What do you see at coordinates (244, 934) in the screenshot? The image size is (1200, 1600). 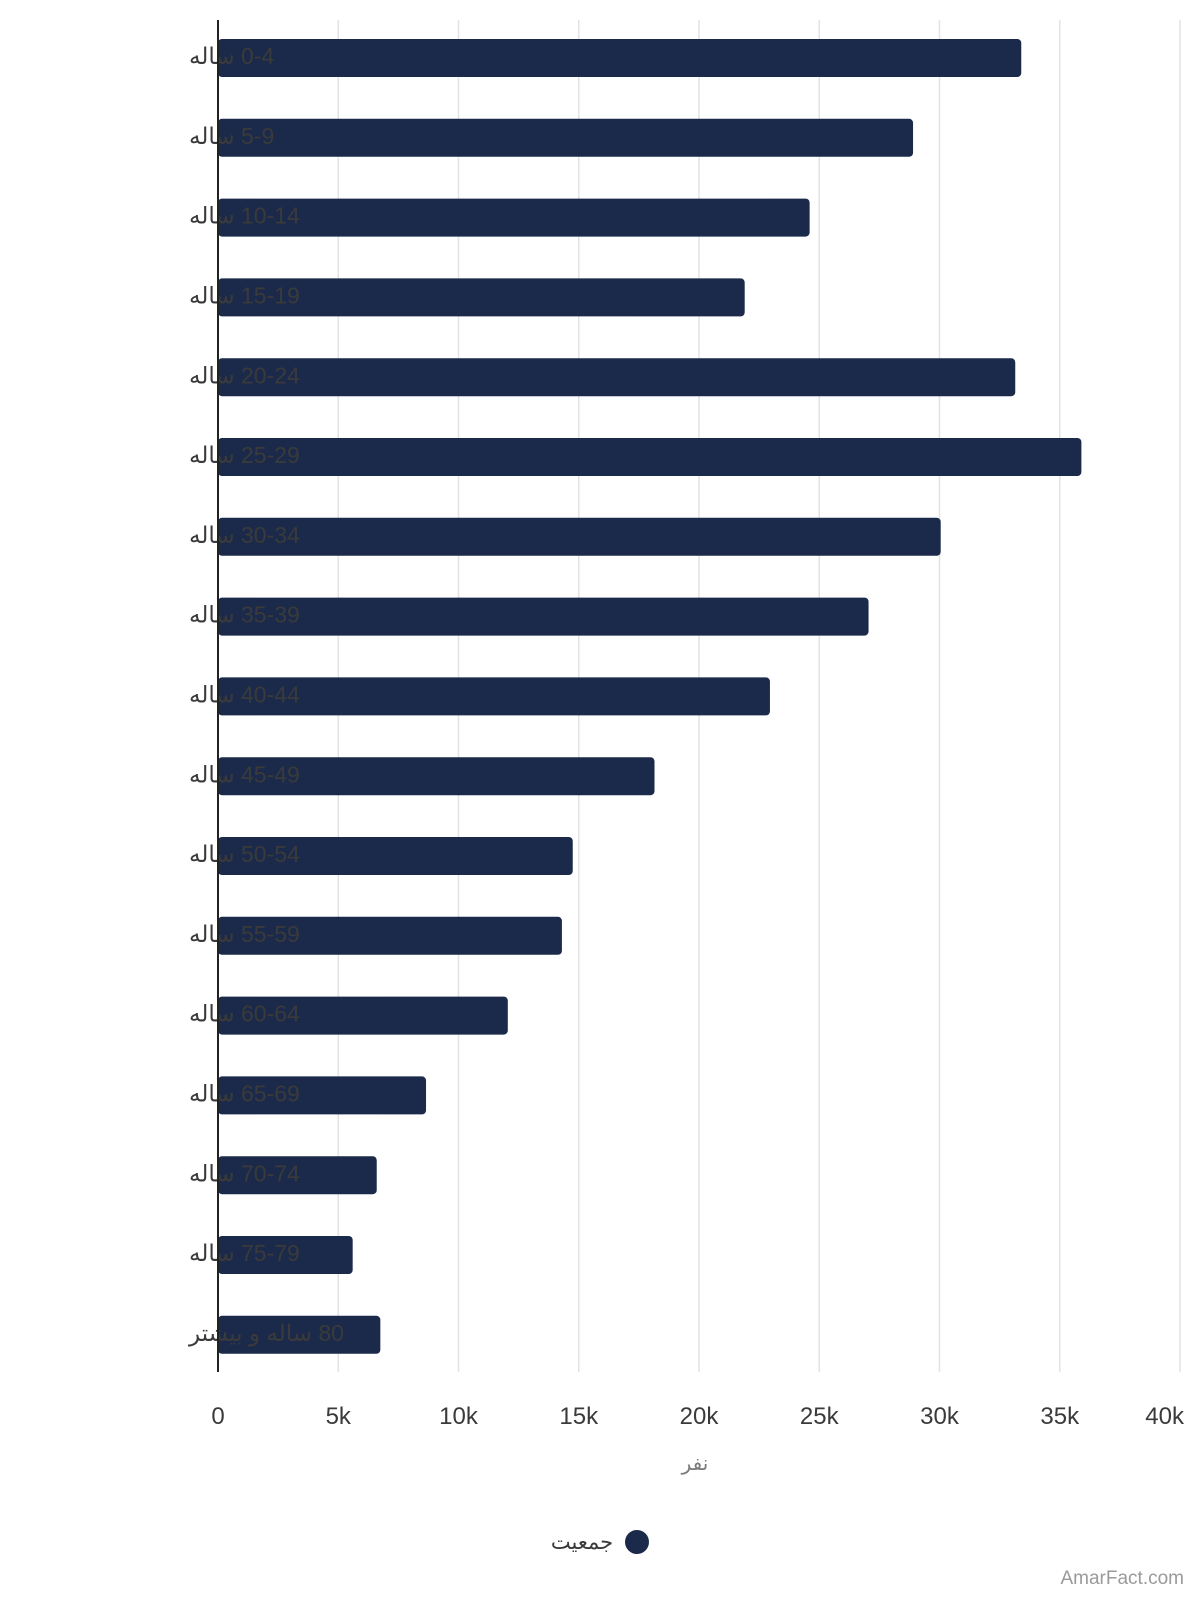 I see `category-label: 55-59 ساله` at bounding box center [244, 934].